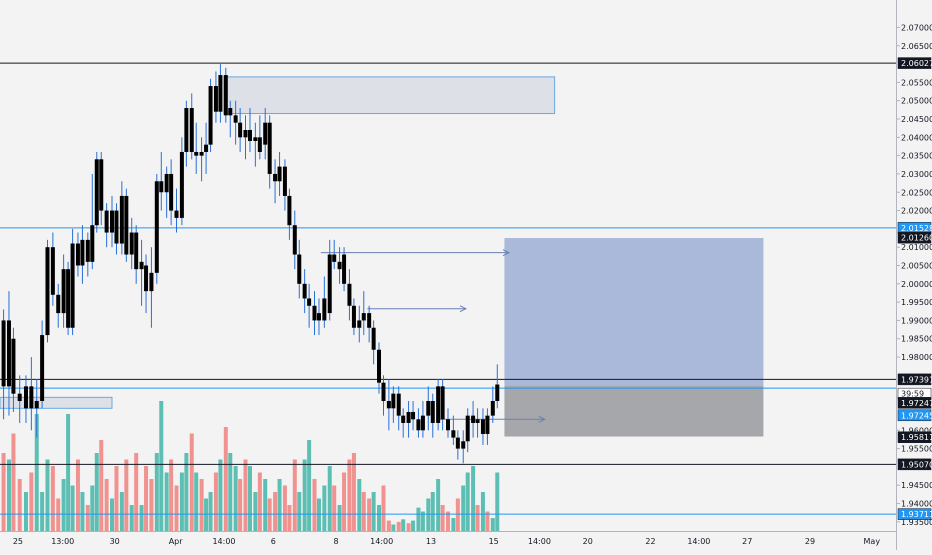 This screenshot has height=555, width=932. I want to click on time-tick-label: May, so click(872, 541).